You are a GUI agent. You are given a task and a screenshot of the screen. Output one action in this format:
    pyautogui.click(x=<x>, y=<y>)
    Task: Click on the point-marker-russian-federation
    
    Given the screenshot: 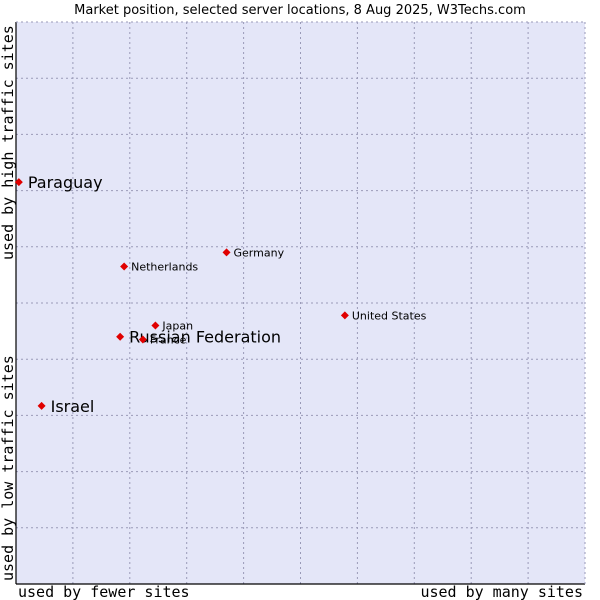 What is the action you would take?
    pyautogui.click(x=120, y=336)
    